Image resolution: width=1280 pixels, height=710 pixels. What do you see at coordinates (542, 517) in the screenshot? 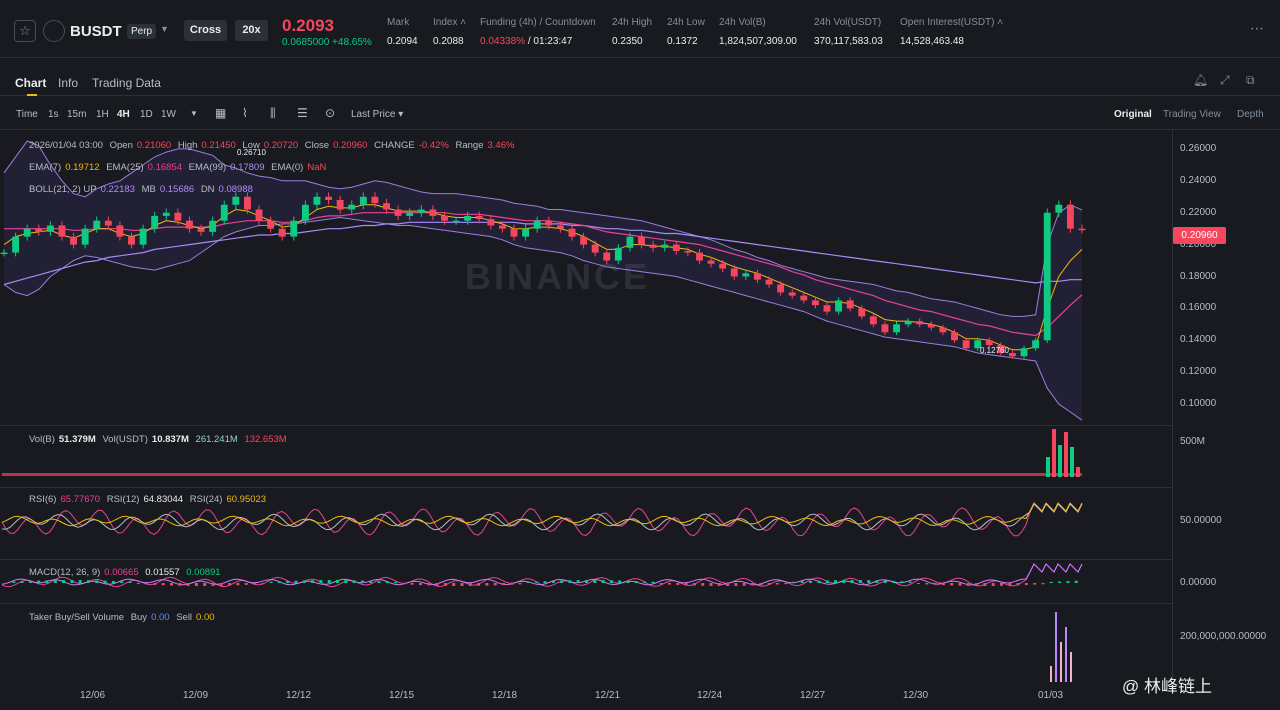
I see `rsi12-line` at bounding box center [542, 517].